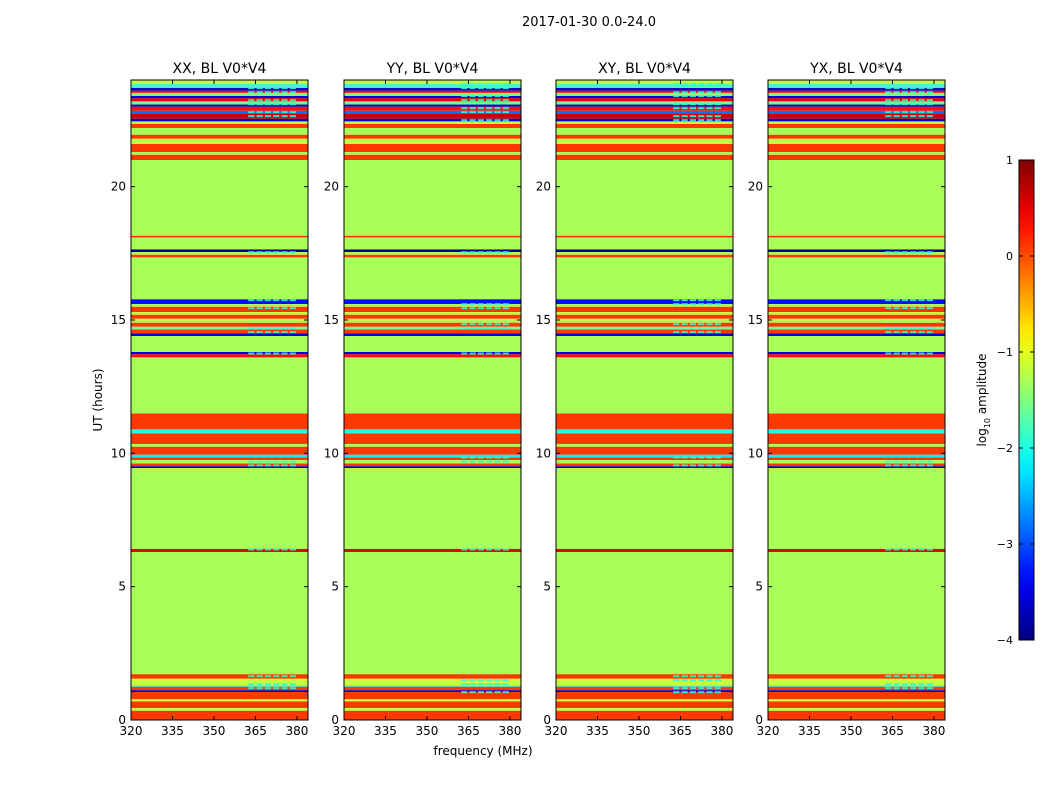 The width and height of the screenshot is (1050, 800). Describe the element at coordinates (331, 187) in the screenshot. I see `y-tick-label: 20` at that location.